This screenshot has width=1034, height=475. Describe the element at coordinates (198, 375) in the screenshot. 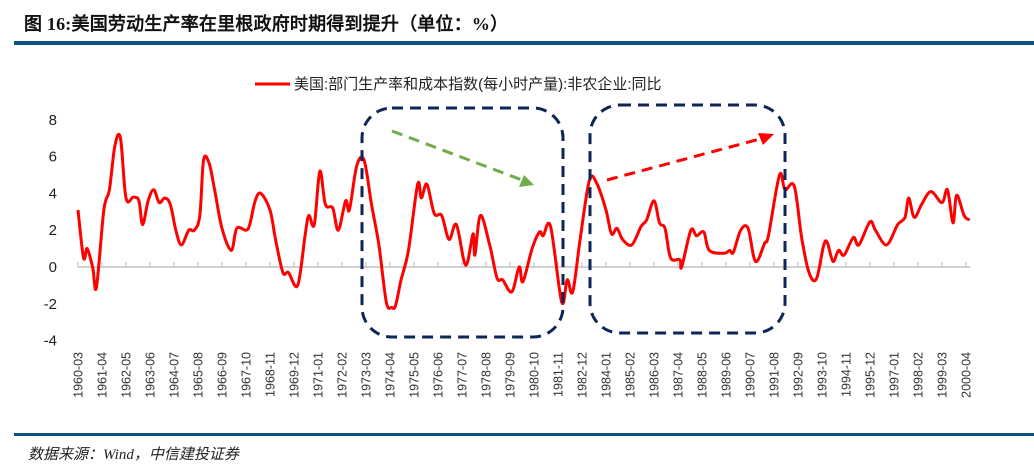

I see `x-tick-label: 1965-08` at that location.